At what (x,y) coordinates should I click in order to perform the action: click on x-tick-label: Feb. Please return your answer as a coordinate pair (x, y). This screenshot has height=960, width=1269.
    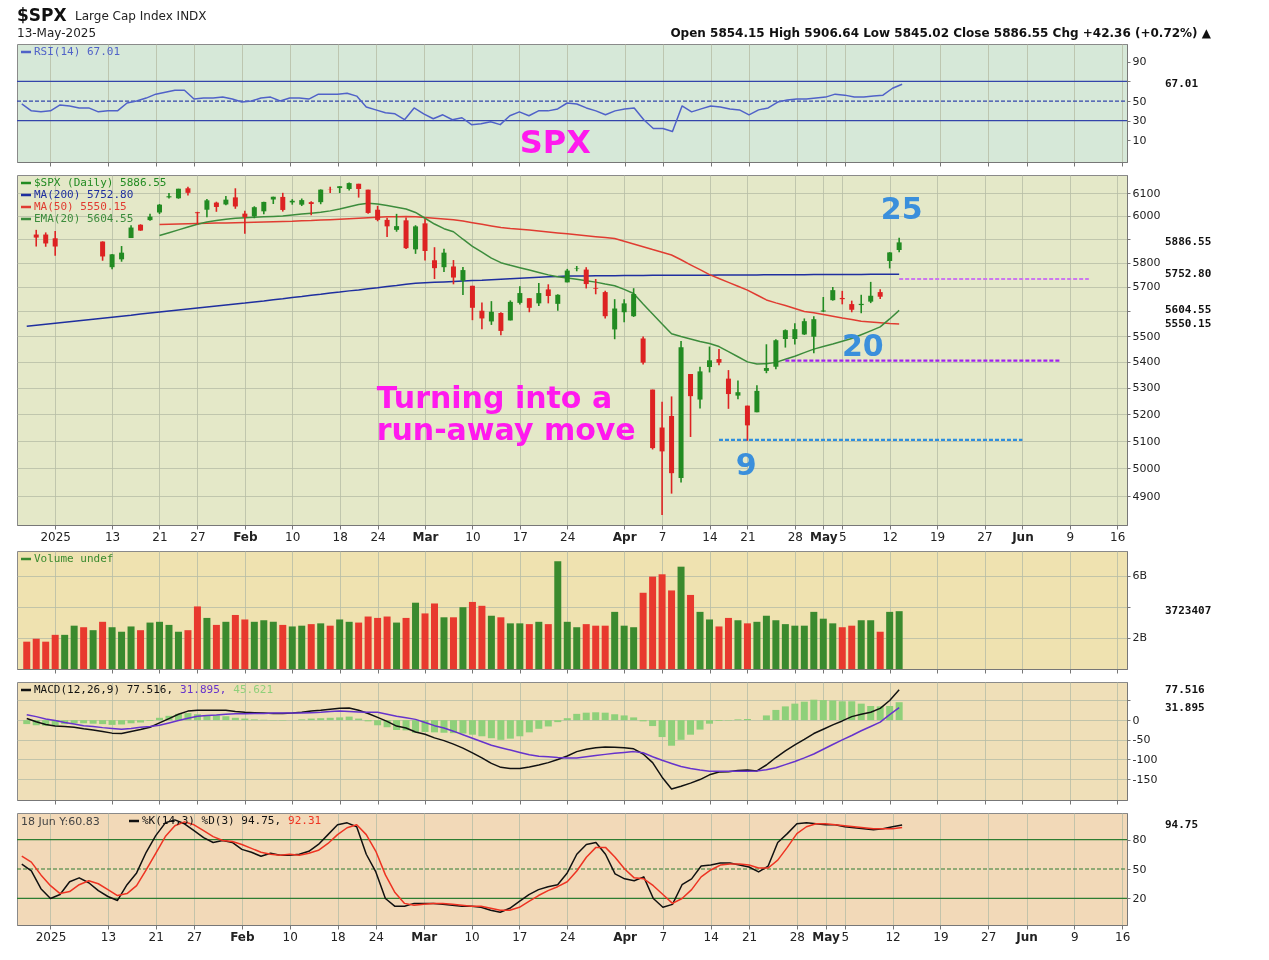
    Looking at the image, I should click on (242, 936).